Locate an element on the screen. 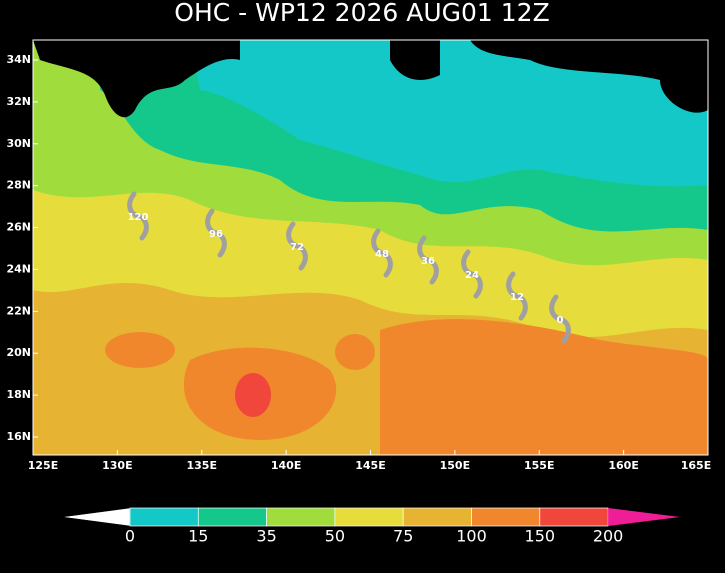  forecast-hour: 0 is located at coordinates (560, 320).